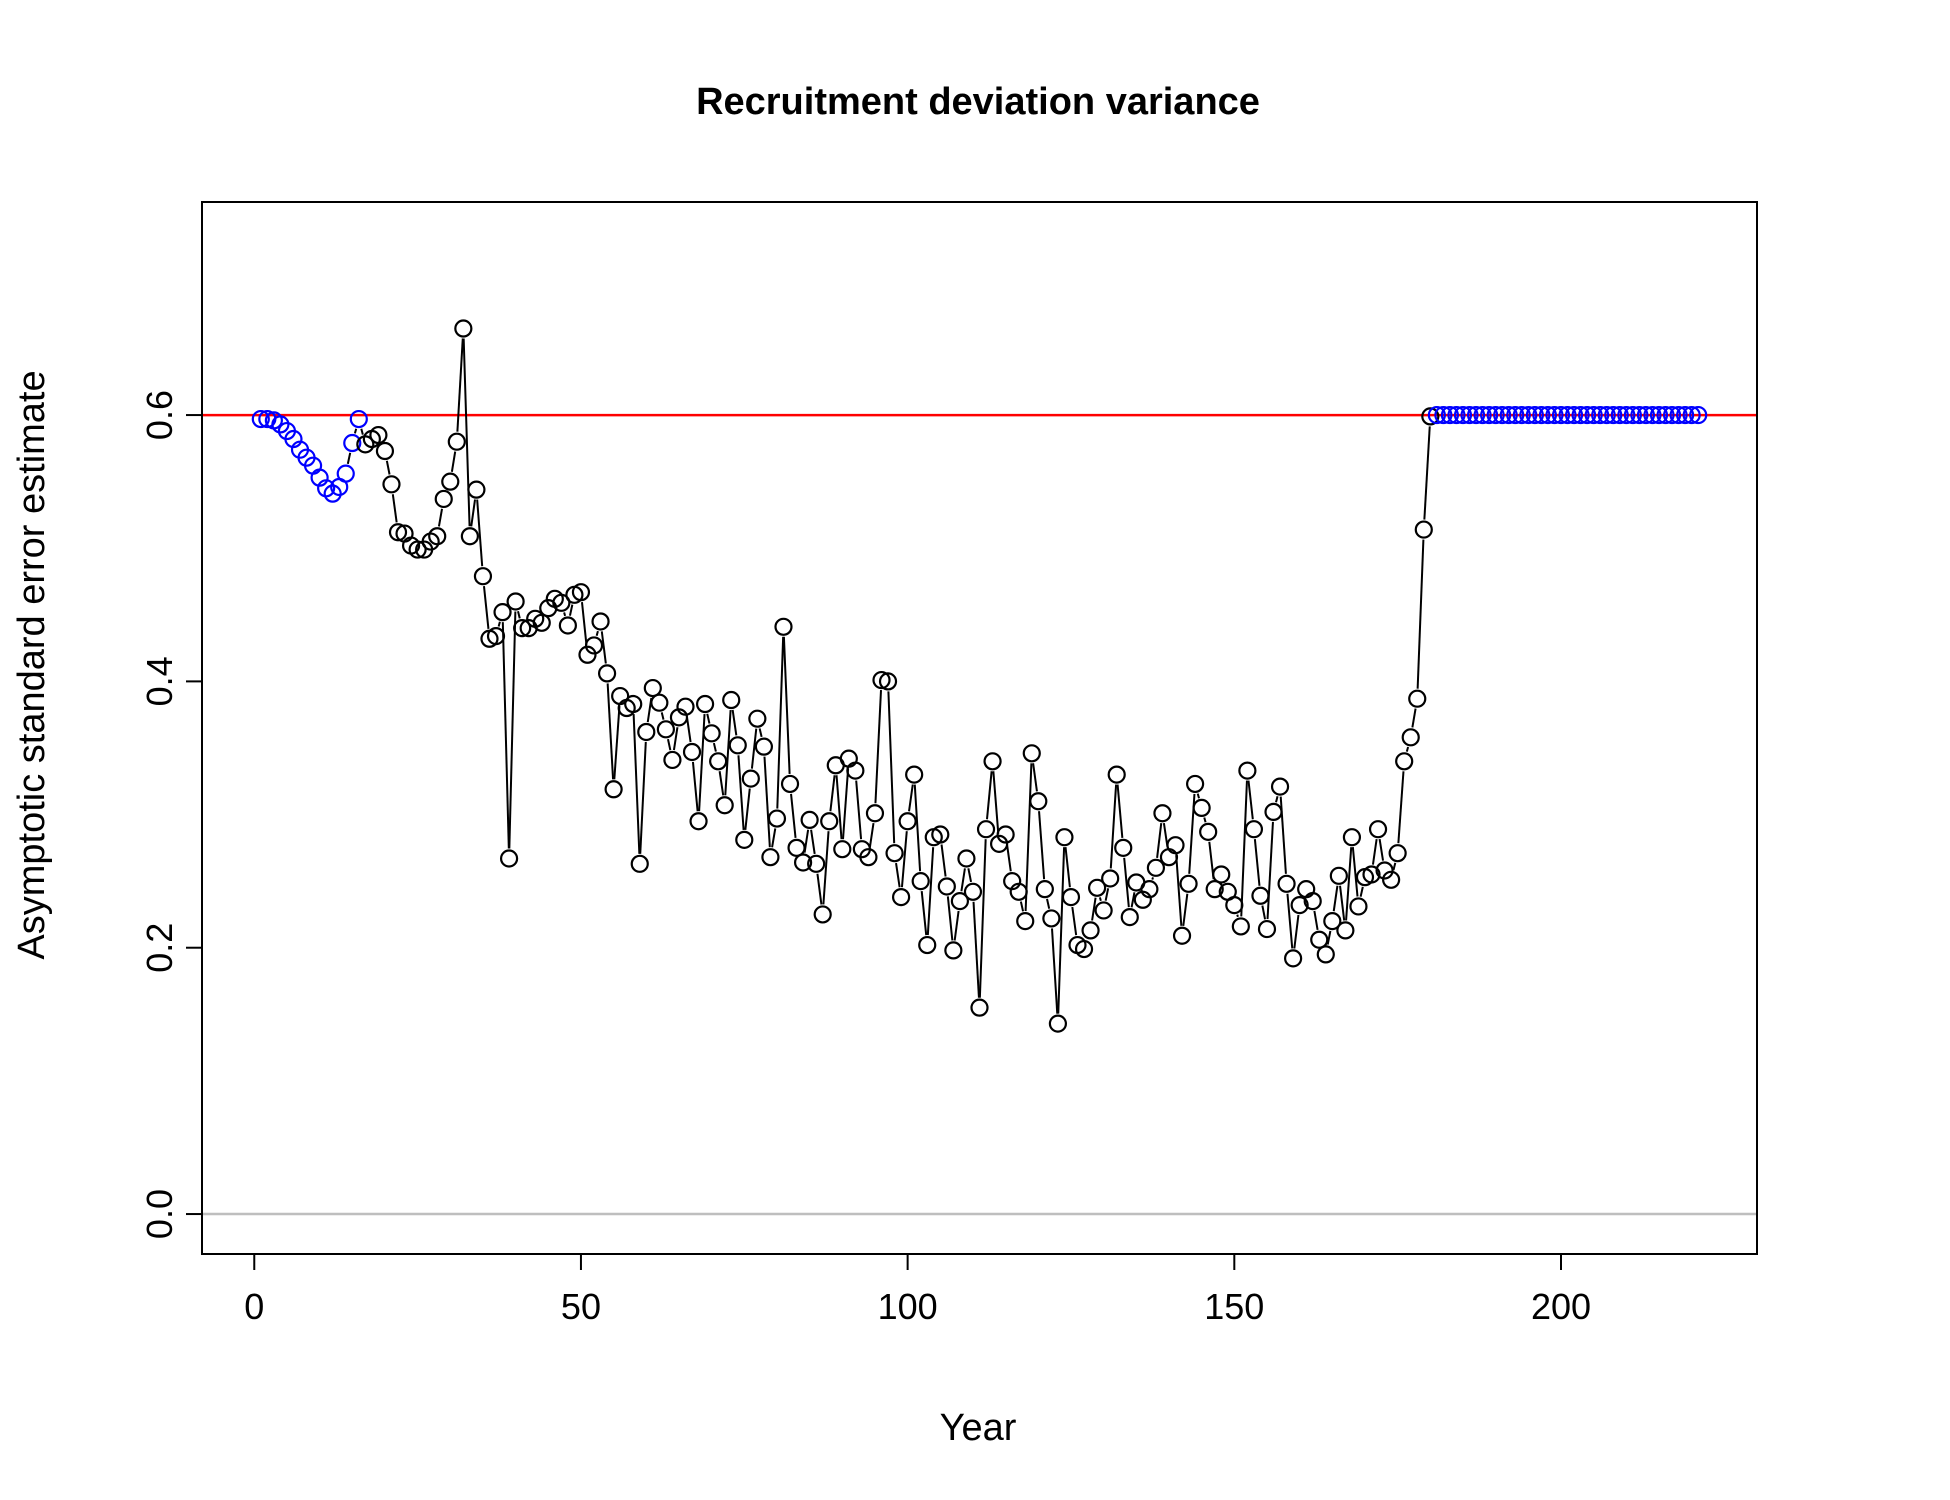 The height and width of the screenshot is (1500, 1950). What do you see at coordinates (978, 102) in the screenshot?
I see `chart-title: Recruitment deviation variance` at bounding box center [978, 102].